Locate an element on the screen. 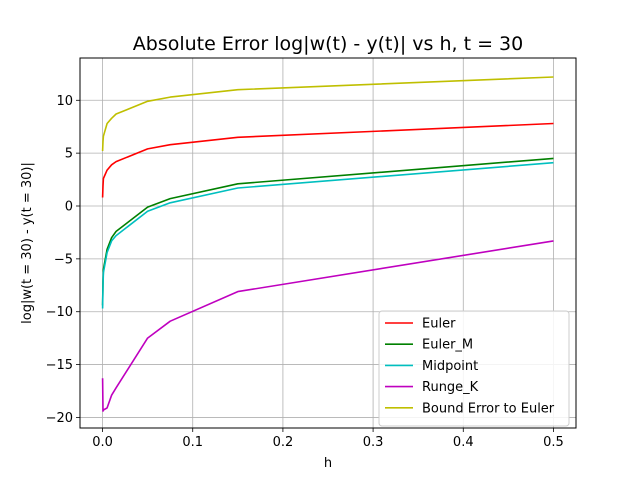  y-tick-label: −5 is located at coordinates (63, 259).